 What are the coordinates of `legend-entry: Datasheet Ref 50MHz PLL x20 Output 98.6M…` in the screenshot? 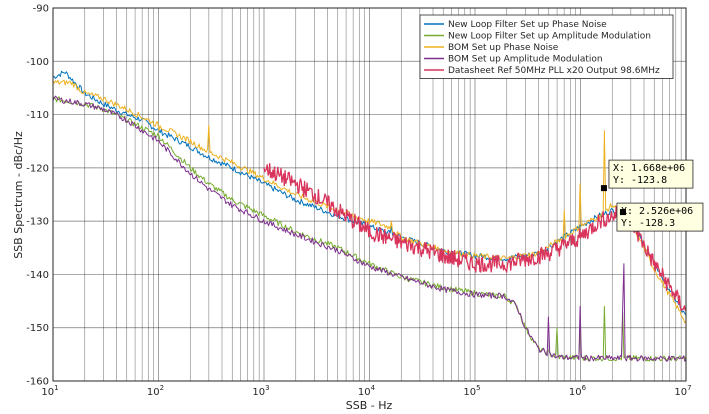 It's located at (554, 71).